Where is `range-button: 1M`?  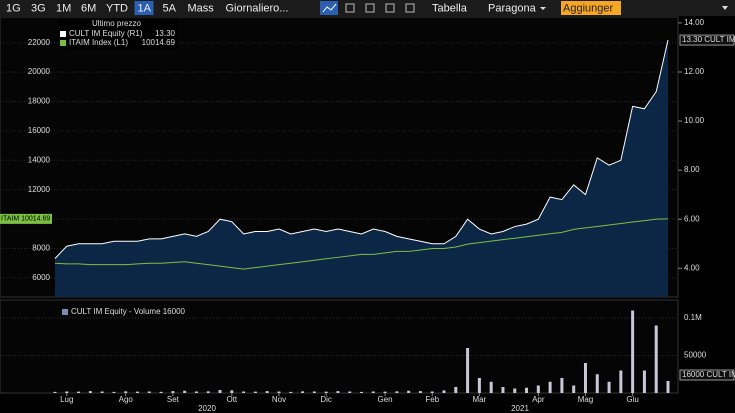
range-button: 1M is located at coordinates (63, 8).